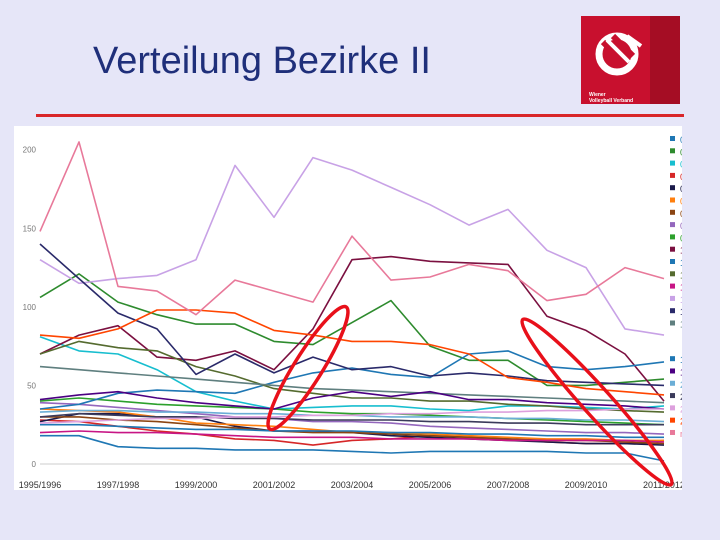 Image resolution: width=720 pixels, height=540 pixels. What do you see at coordinates (681, 263) in the screenshot?
I see `legend-label-11: 11` at bounding box center [681, 263].